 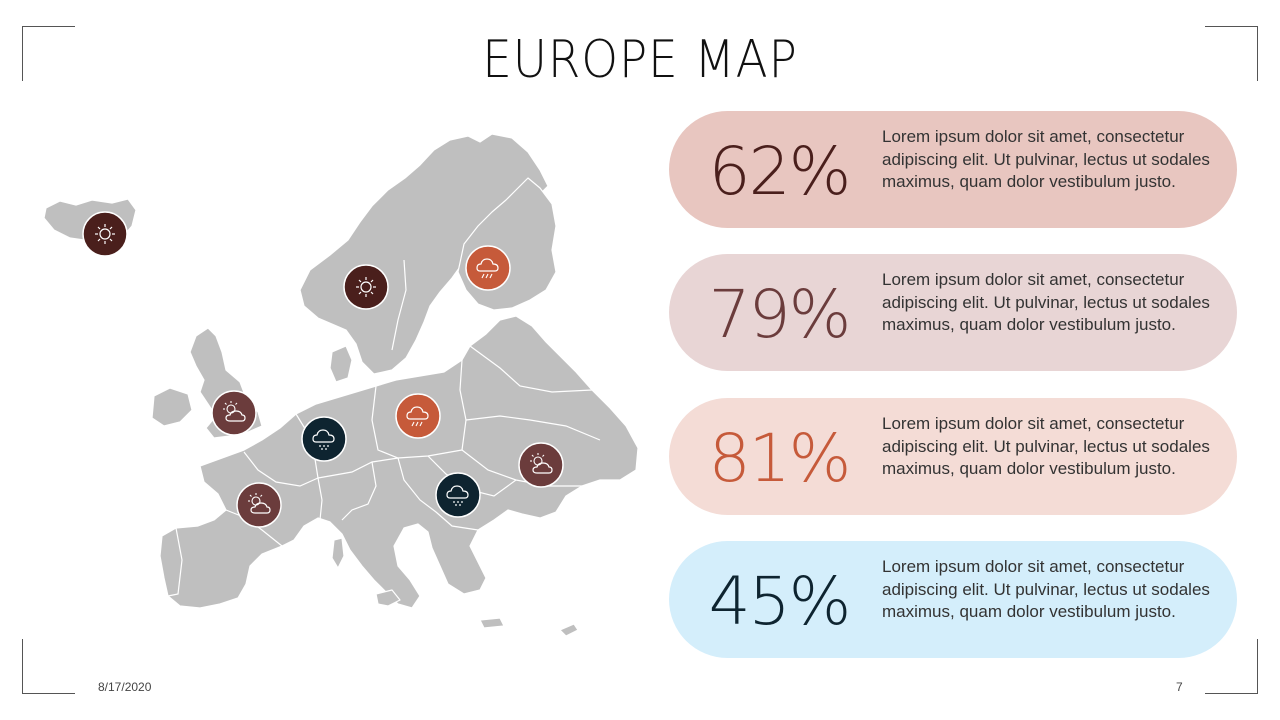 What do you see at coordinates (338, 553) in the screenshot?
I see `country-sardinia` at bounding box center [338, 553].